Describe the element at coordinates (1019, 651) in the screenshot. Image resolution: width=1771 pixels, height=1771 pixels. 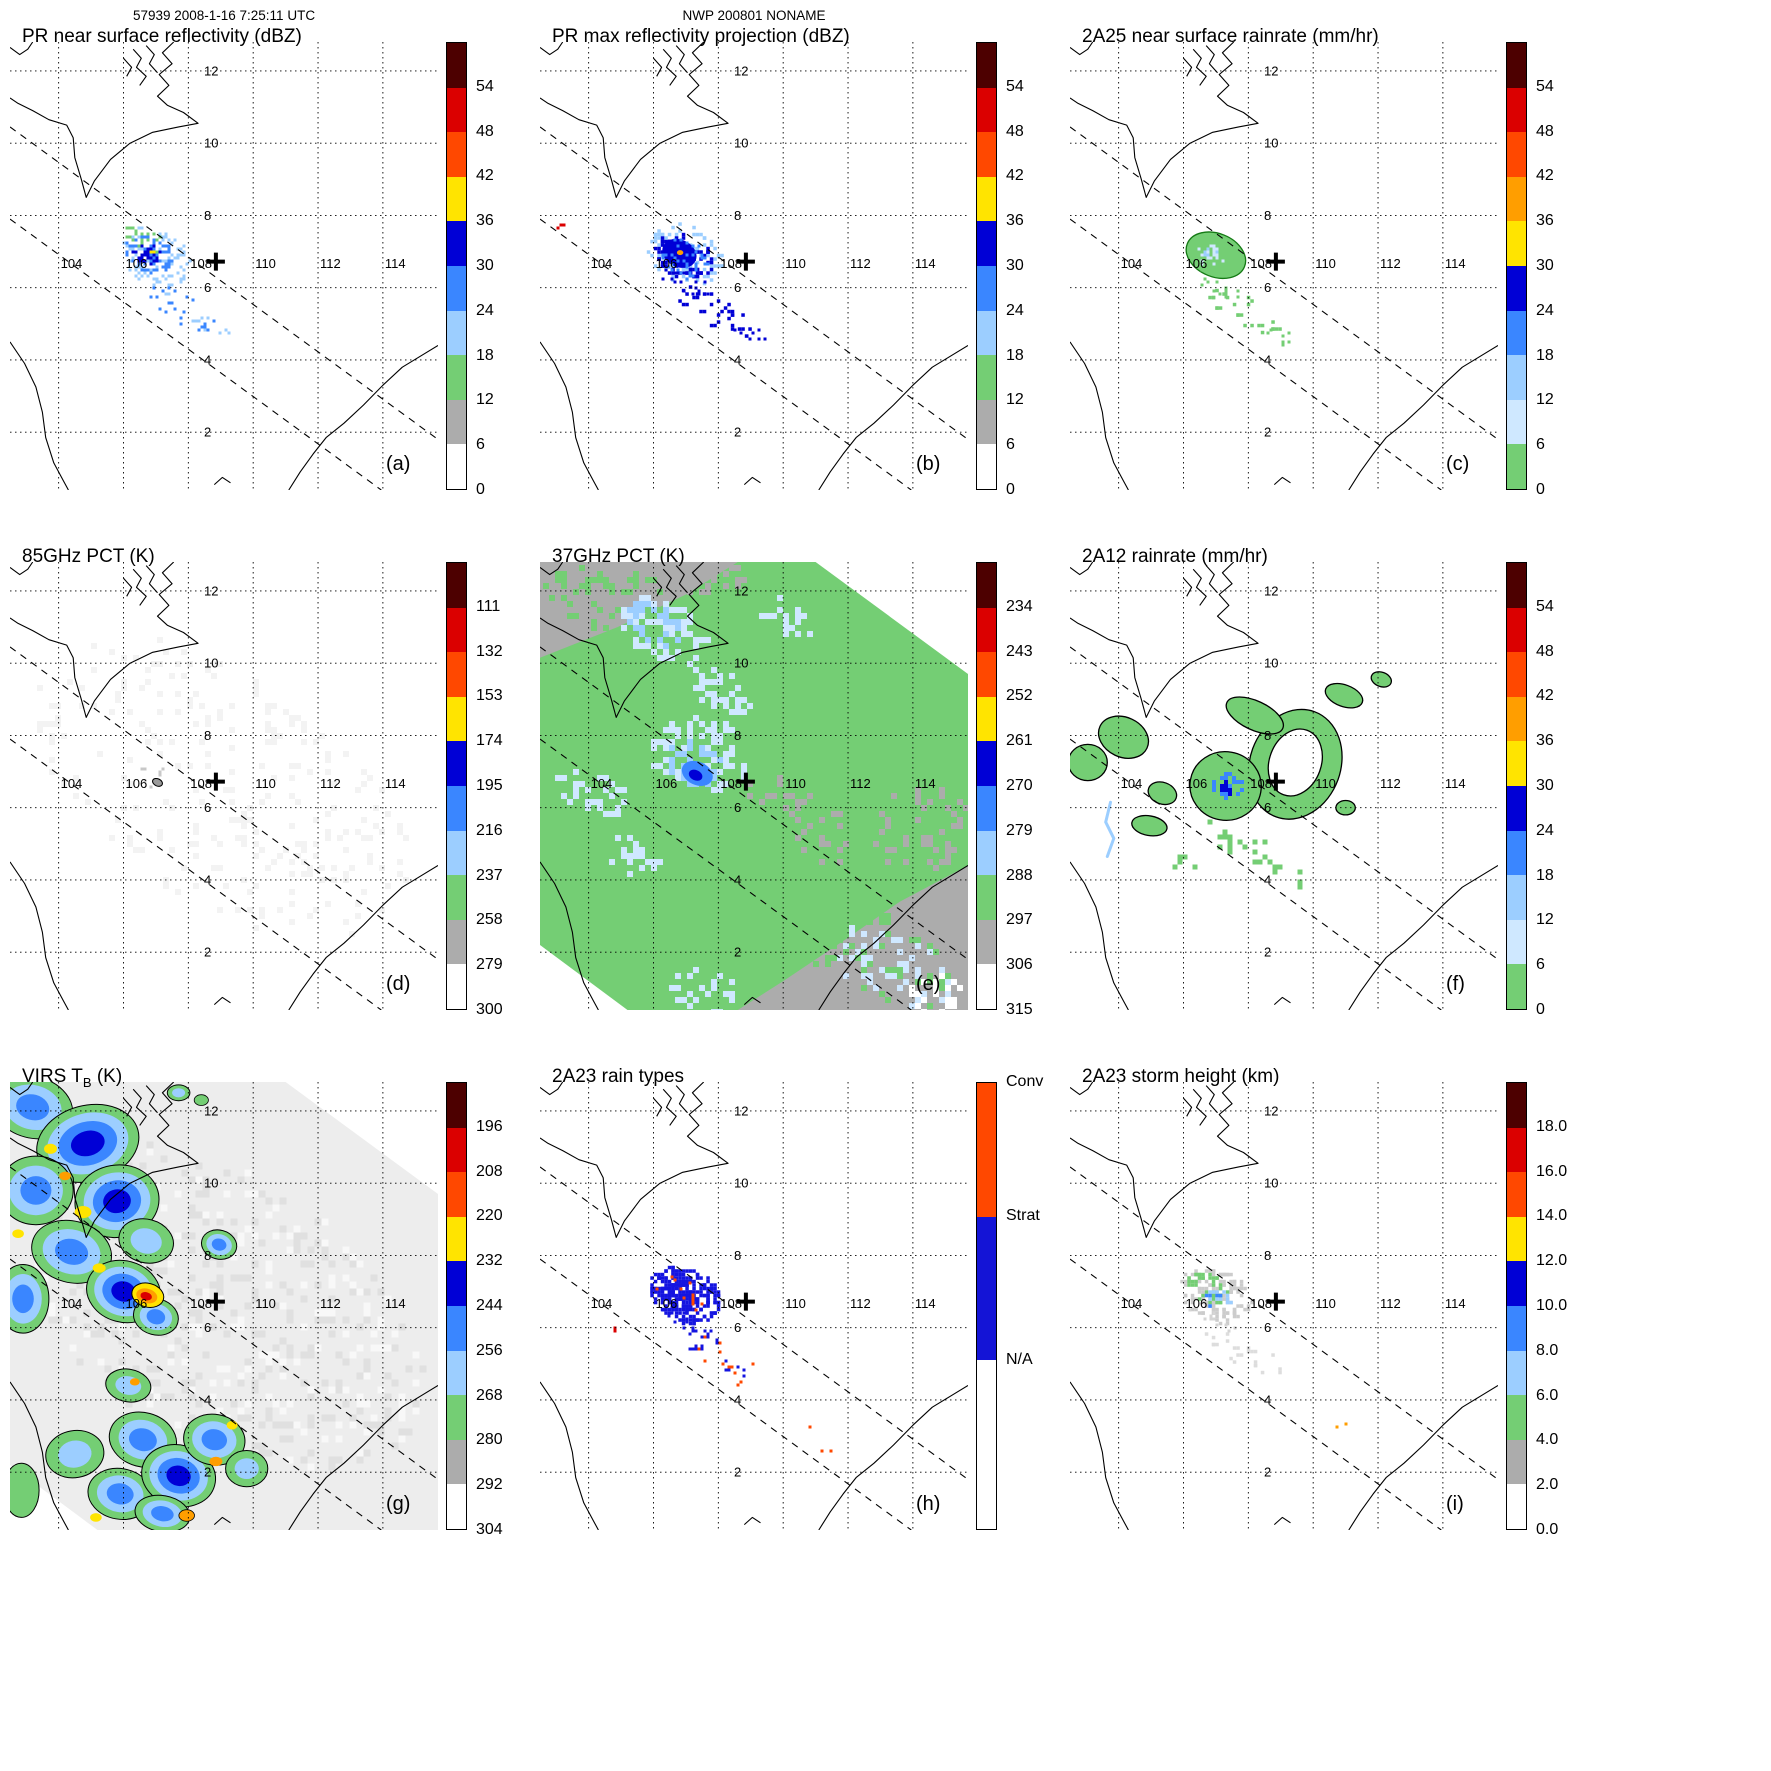
I see `colorbar-tick-label: 243` at that location.